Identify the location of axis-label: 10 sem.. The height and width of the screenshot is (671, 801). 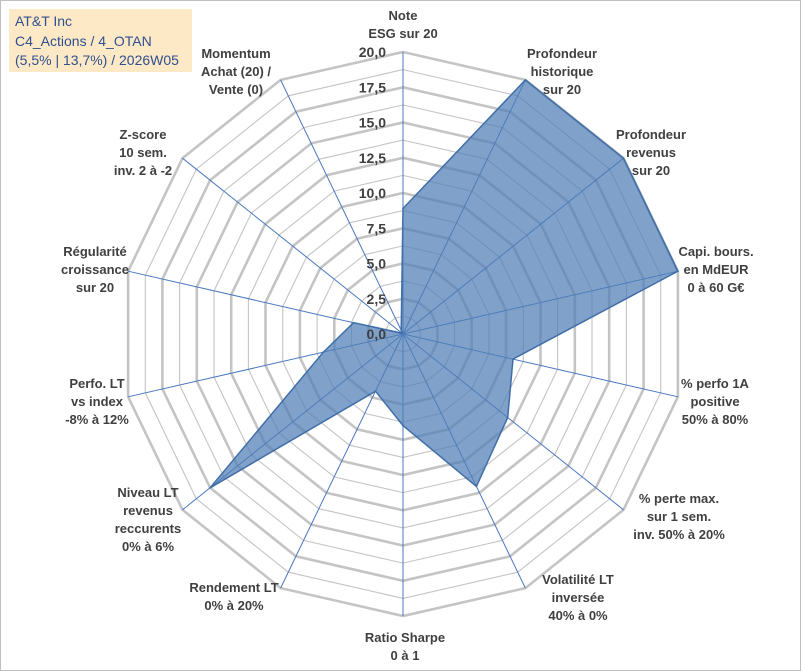
(143, 152).